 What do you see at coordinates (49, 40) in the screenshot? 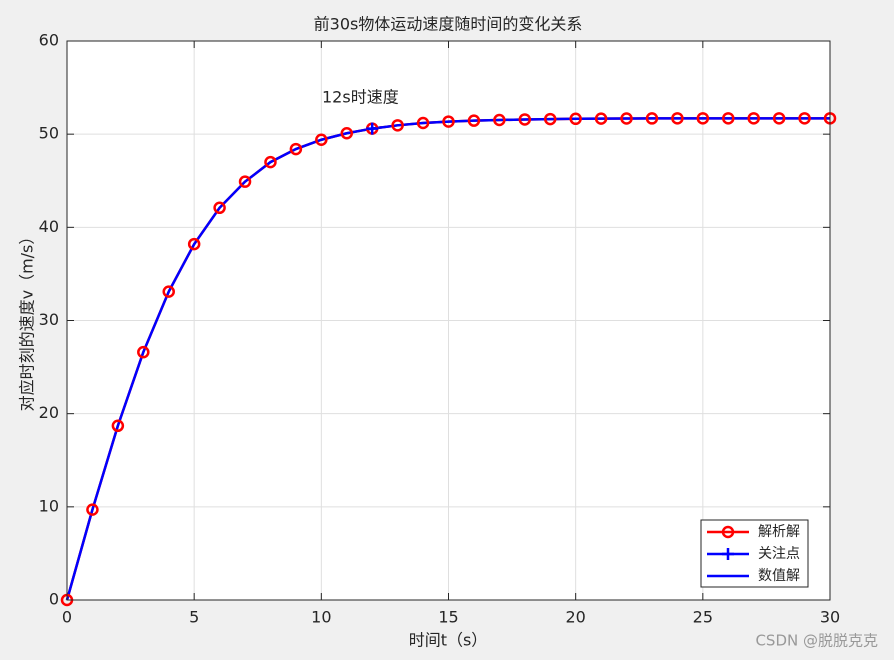
I see `y-tick-label: 60` at bounding box center [49, 40].